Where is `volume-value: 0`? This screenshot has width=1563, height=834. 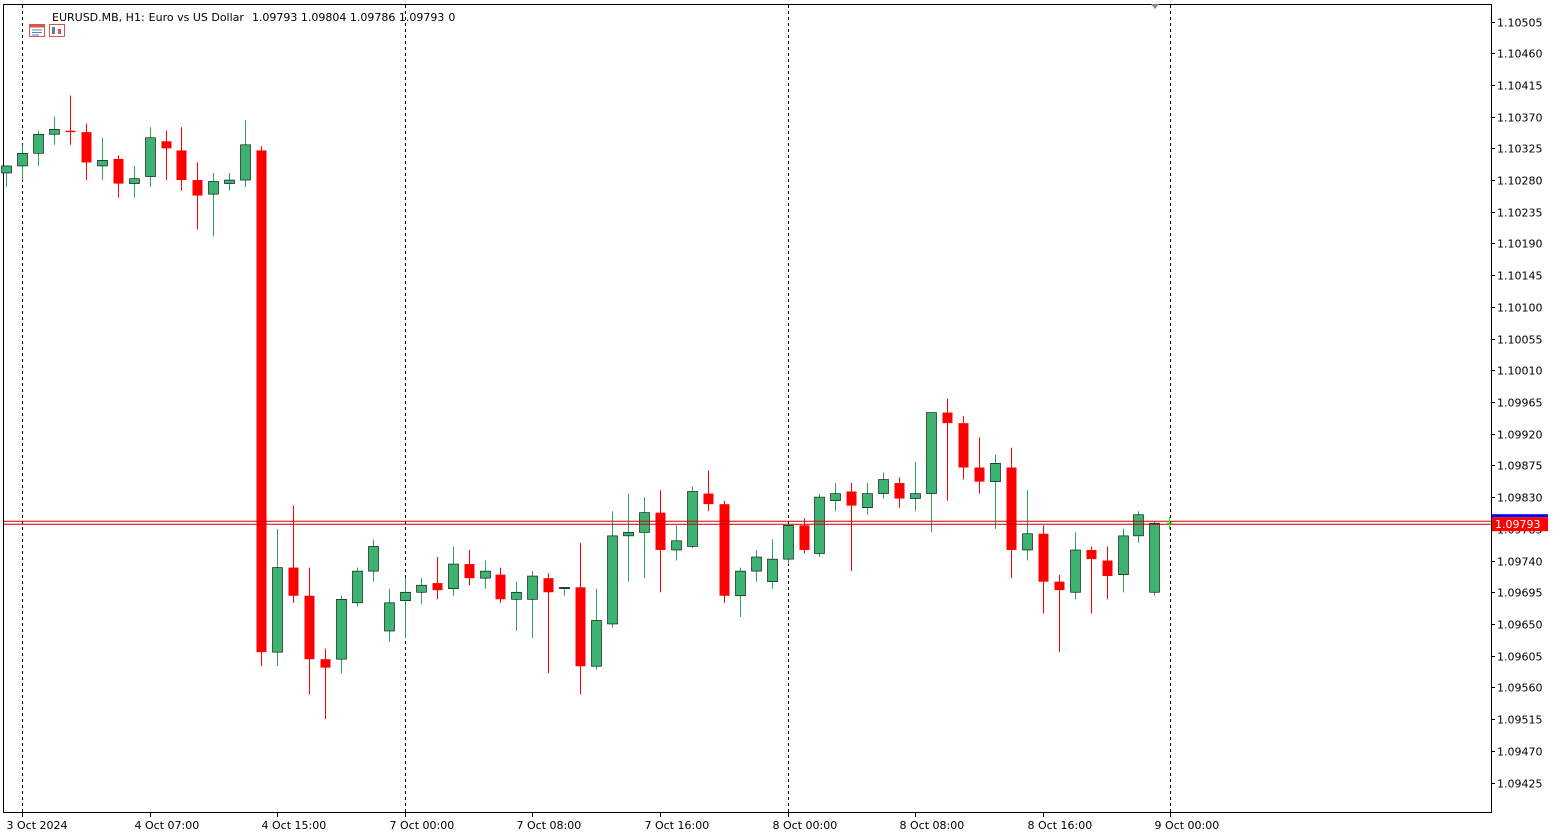 volume-value: 0 is located at coordinates (452, 17).